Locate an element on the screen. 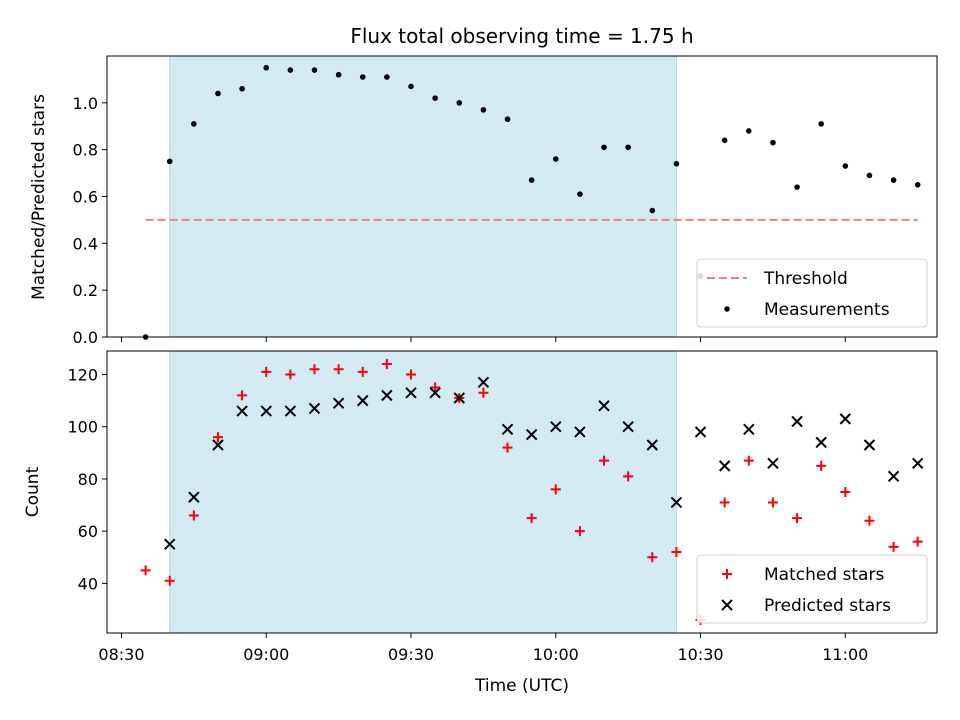 The image size is (960, 720). y-axis-label: Matched/Predicted stars is located at coordinates (39, 197).